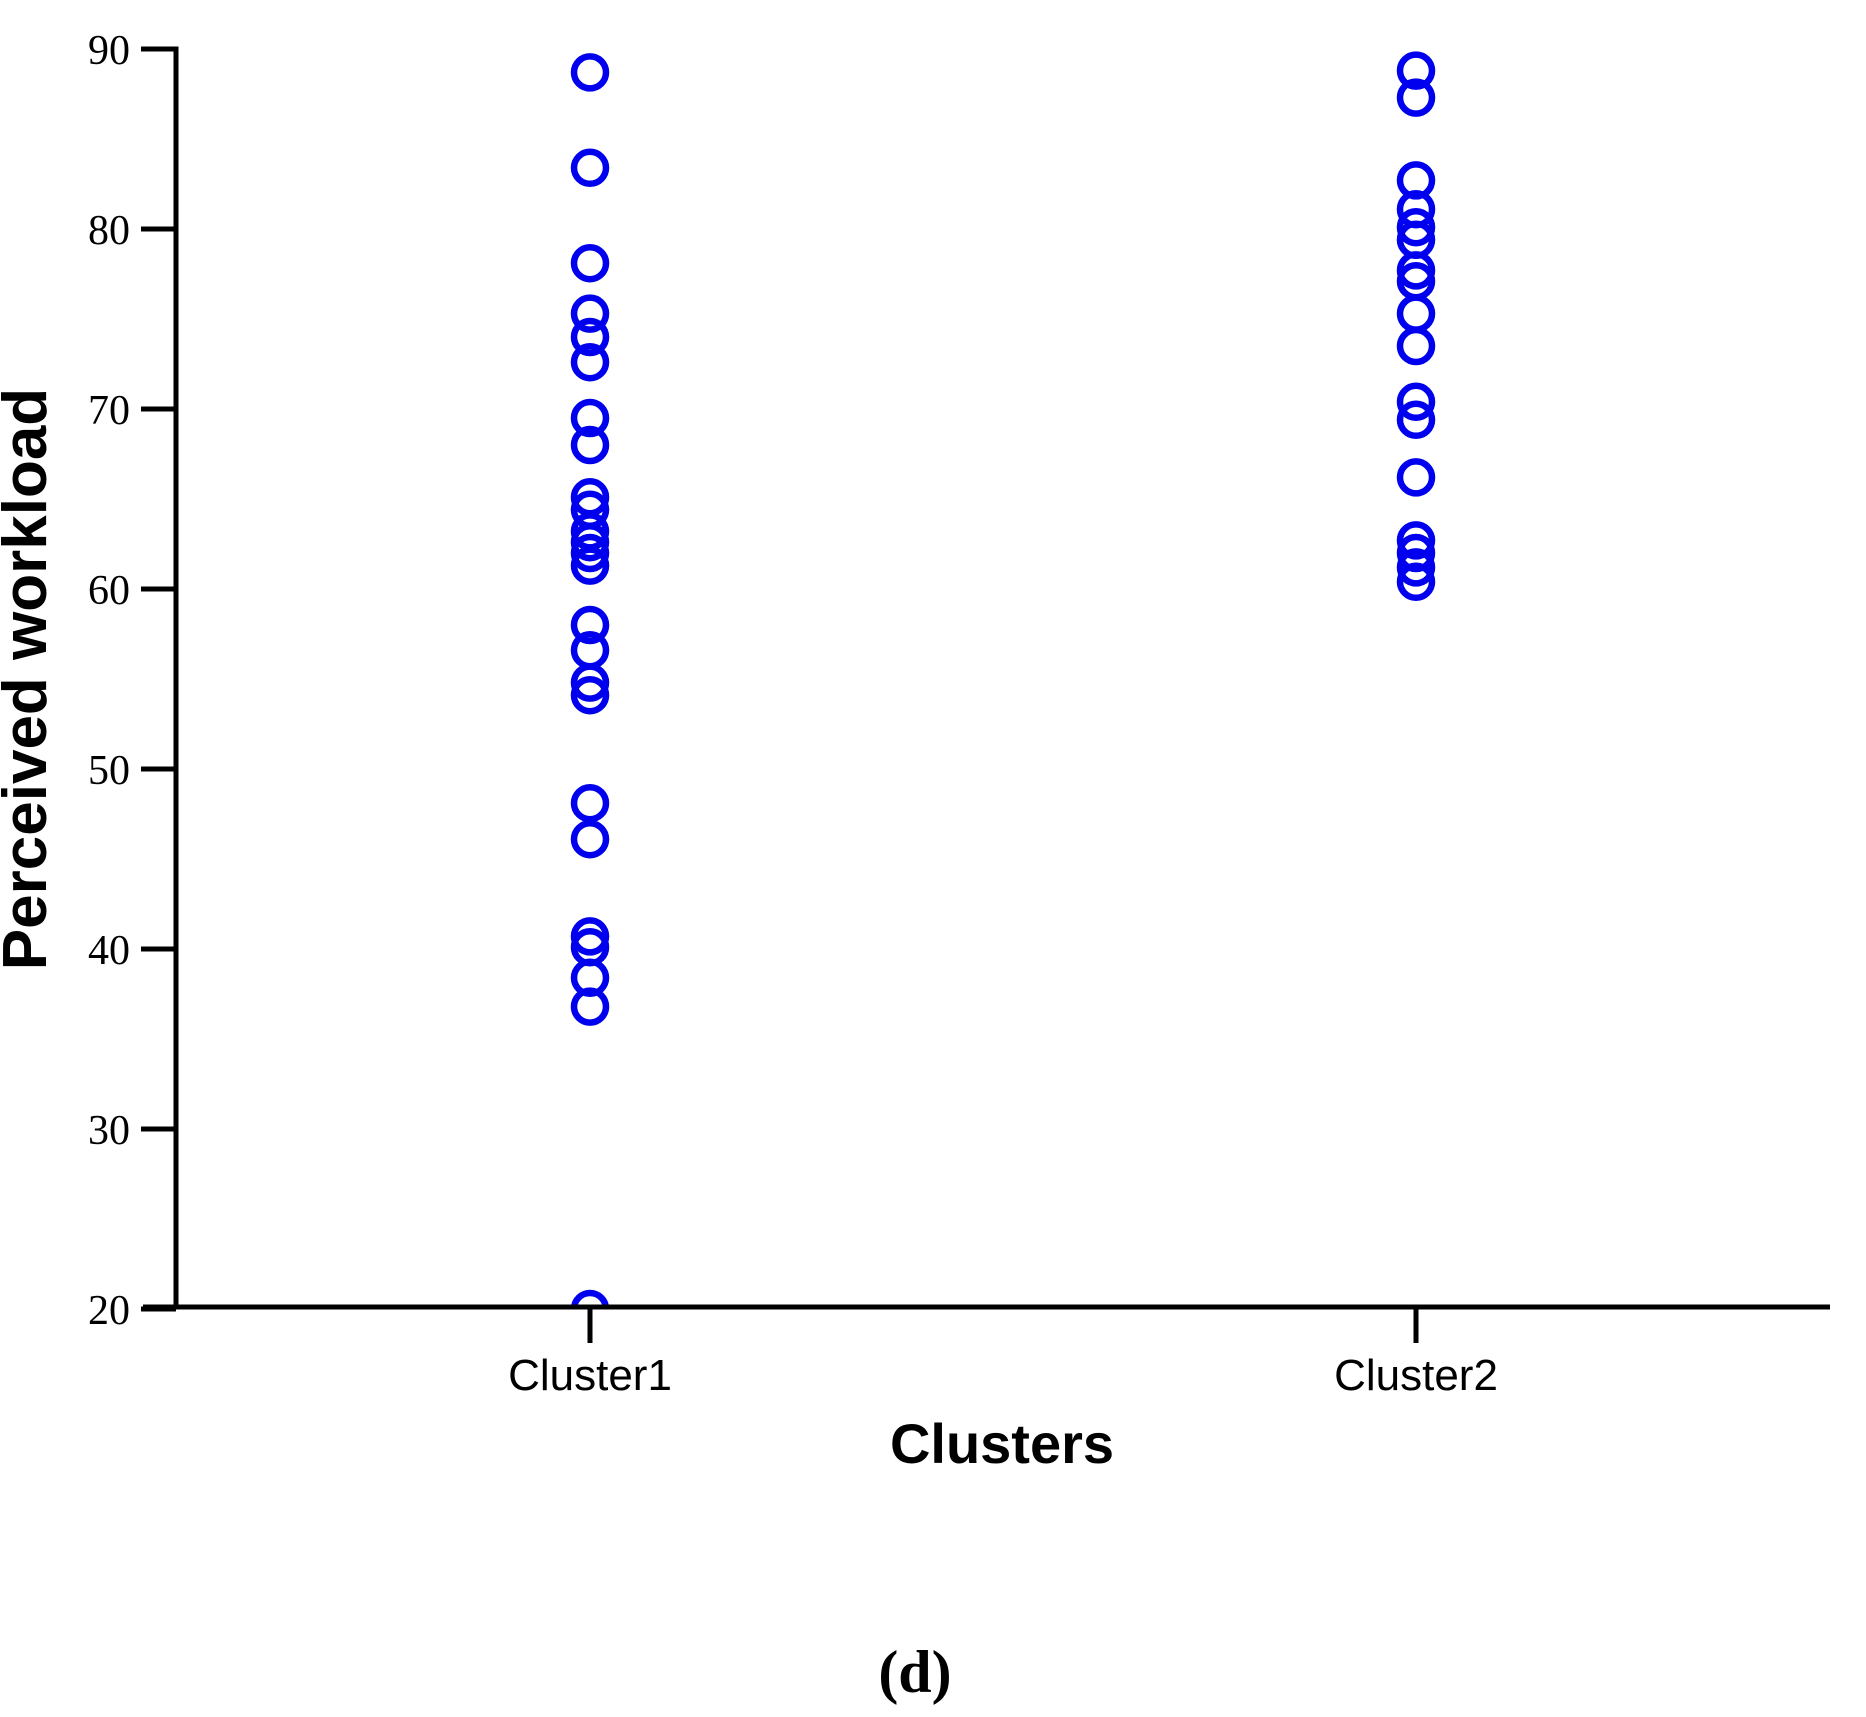 This screenshot has width=1866, height=1717. Describe the element at coordinates (109, 1131) in the screenshot. I see `y-tick-label: 30` at that location.